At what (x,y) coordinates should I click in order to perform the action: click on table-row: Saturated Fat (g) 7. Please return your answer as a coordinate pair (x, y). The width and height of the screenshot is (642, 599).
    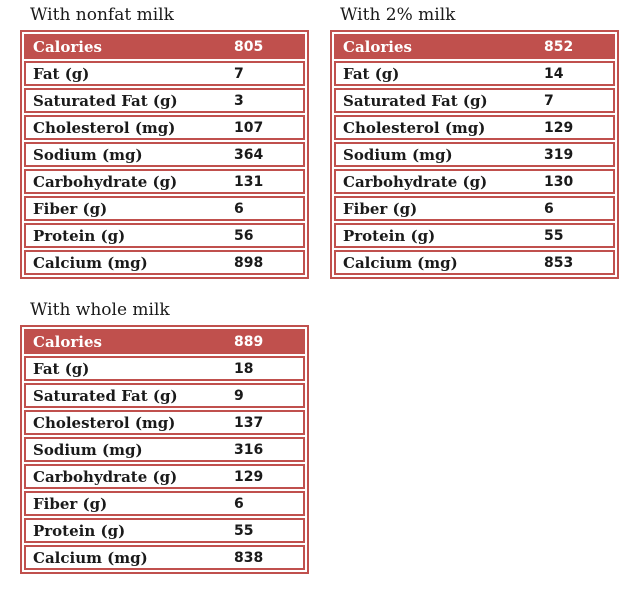
    Looking at the image, I should click on (474, 100).